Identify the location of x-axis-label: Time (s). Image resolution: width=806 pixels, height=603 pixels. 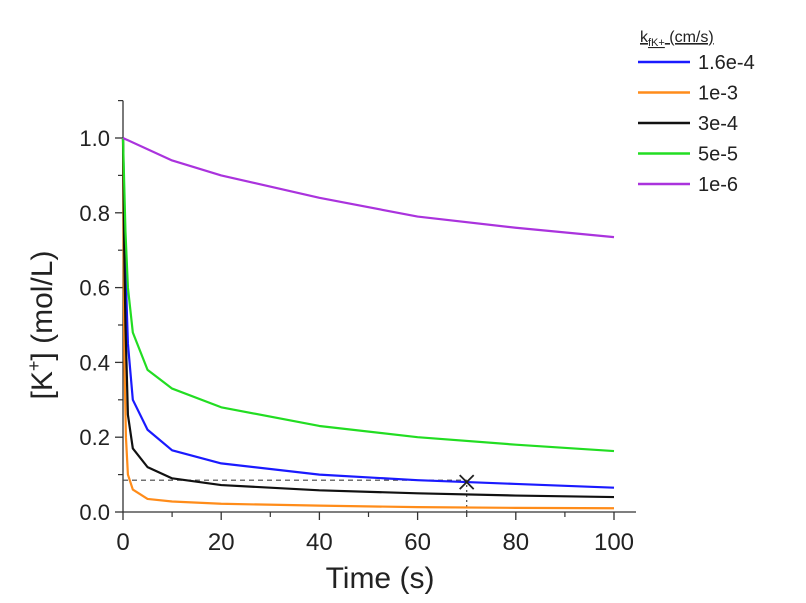
(380, 578).